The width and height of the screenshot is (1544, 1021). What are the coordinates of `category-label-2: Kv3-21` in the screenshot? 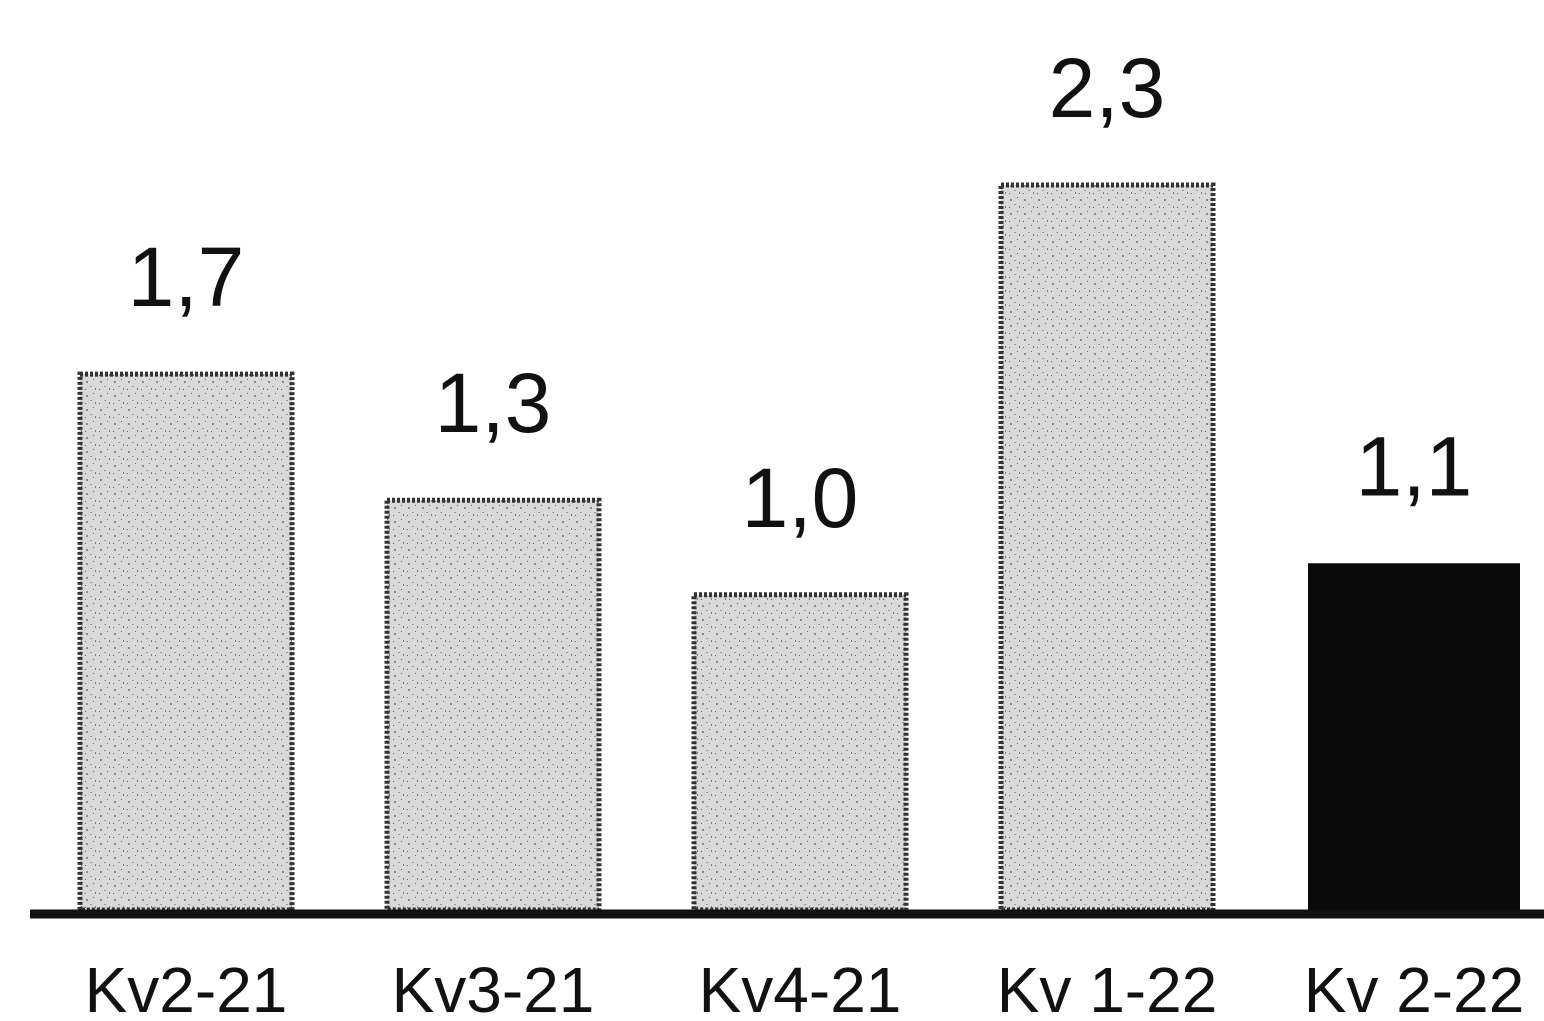 It's located at (493, 987).